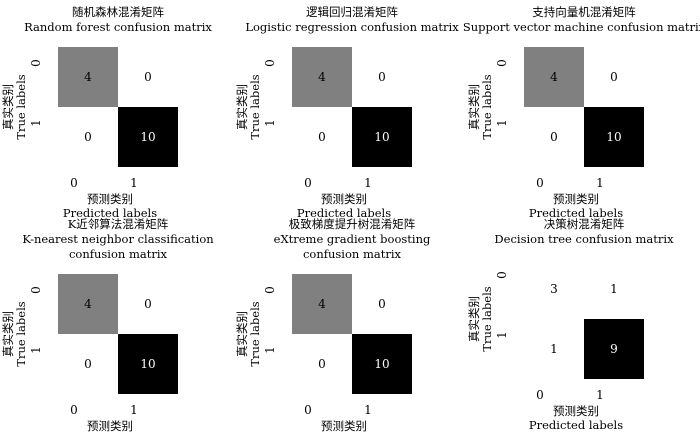 The image size is (700, 434). Describe the element at coordinates (118, 239) in the screenshot. I see `panel-title-line: K-nearest neighbor classification` at that location.